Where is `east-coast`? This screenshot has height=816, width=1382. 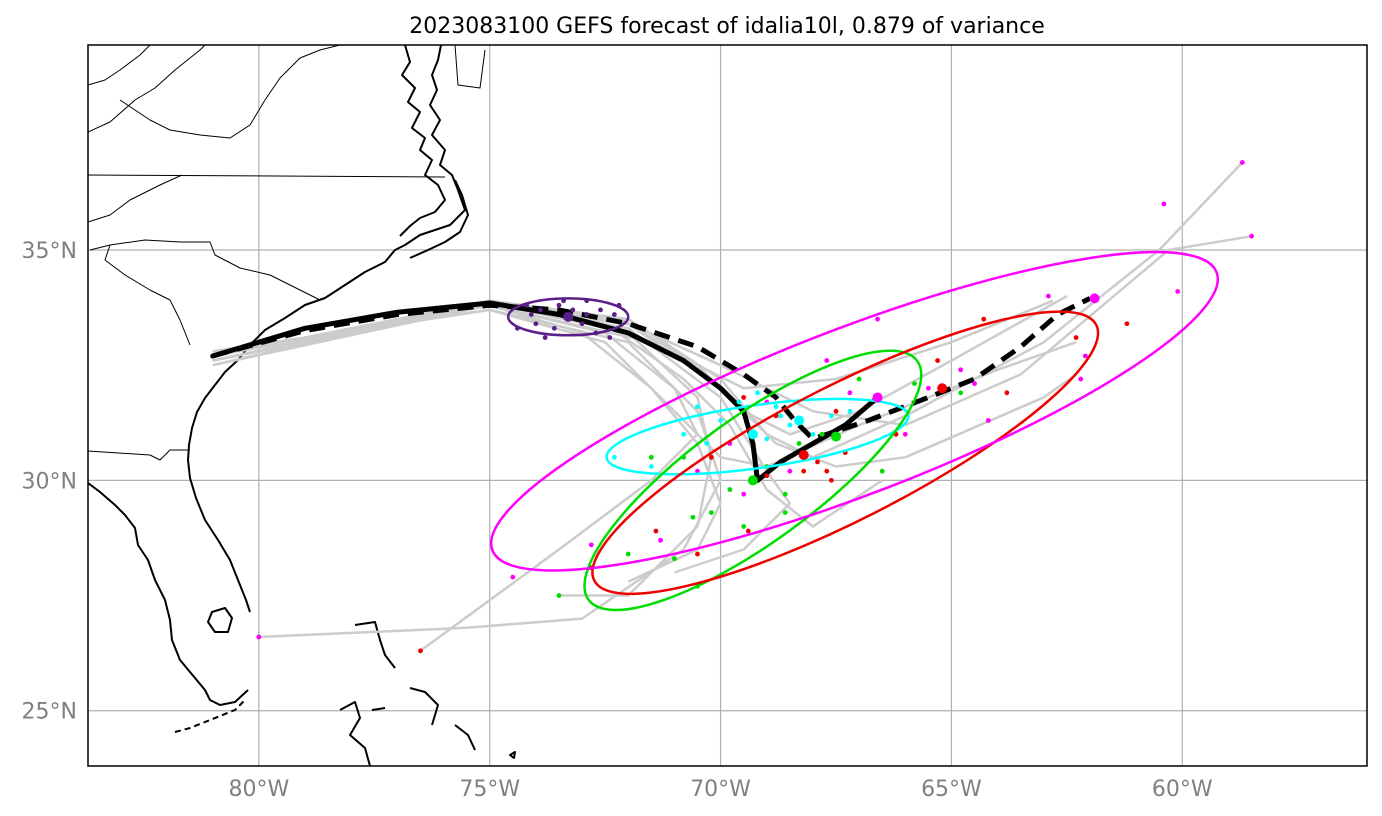 east-coast is located at coordinates (326, 329).